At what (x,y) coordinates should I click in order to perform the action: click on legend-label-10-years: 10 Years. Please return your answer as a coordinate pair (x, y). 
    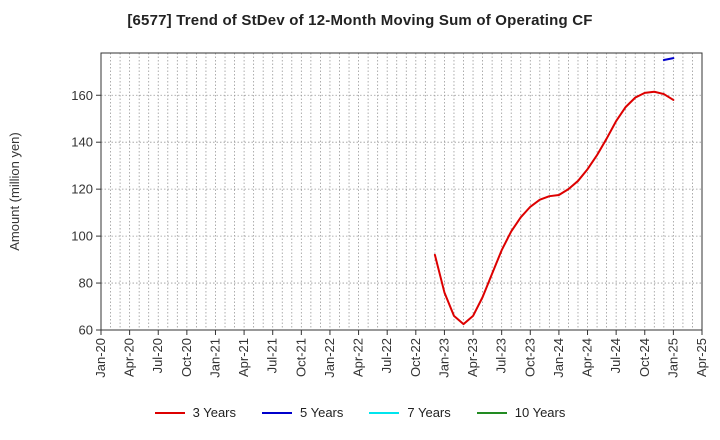
    Looking at the image, I should click on (540, 412).